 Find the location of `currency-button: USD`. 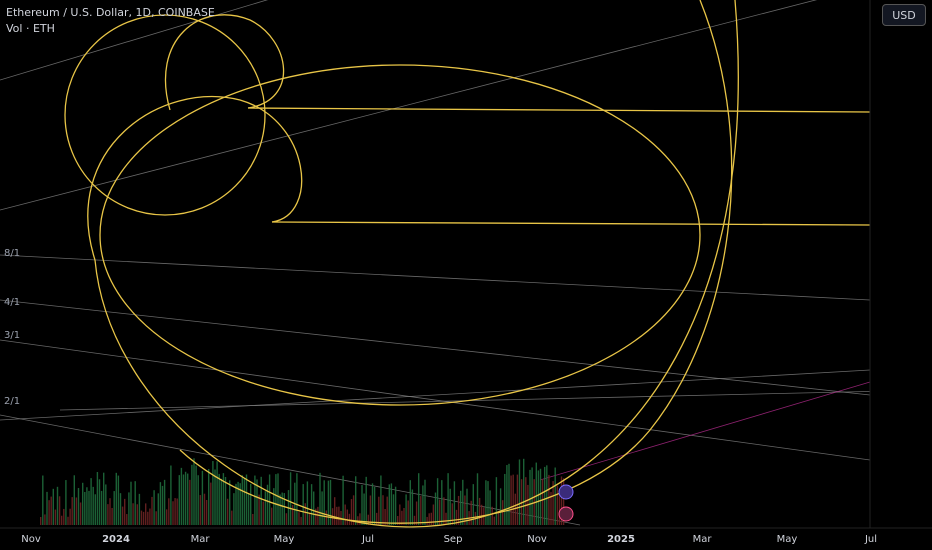

currency-button: USD is located at coordinates (904, 15).